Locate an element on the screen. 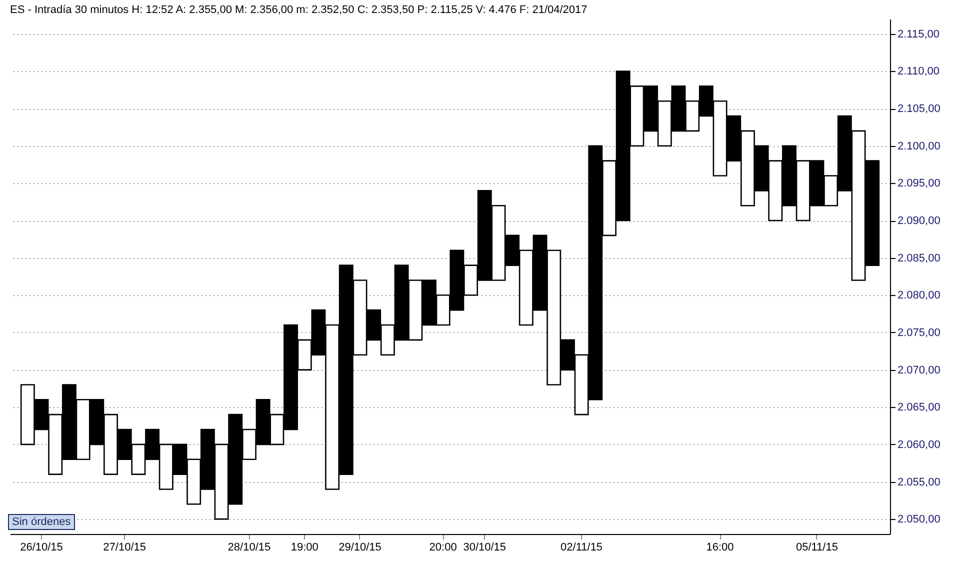 The height and width of the screenshot is (581, 973). x-tick-label: 16:00 is located at coordinates (720, 548).